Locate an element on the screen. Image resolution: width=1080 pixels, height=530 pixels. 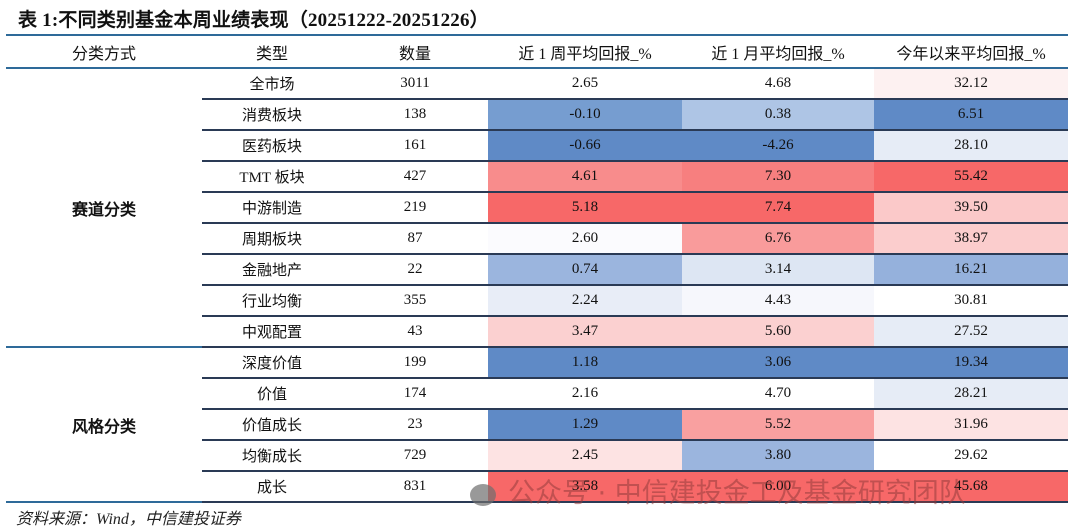
count-cell: 831 is located at coordinates (415, 487).